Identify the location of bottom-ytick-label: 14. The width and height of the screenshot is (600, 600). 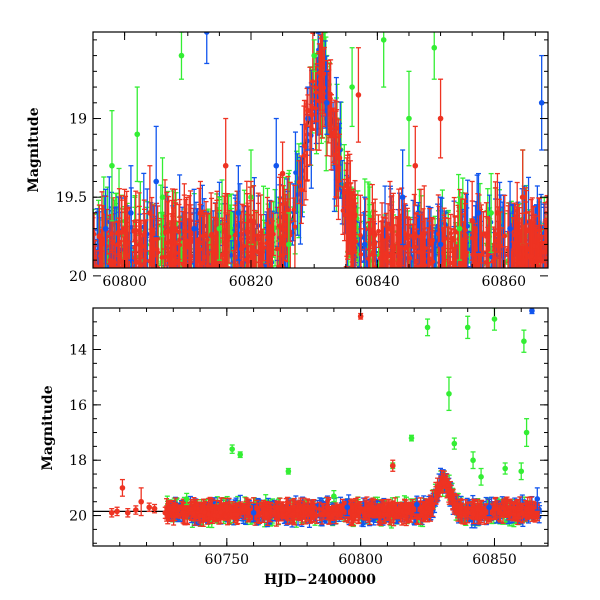
(78, 351).